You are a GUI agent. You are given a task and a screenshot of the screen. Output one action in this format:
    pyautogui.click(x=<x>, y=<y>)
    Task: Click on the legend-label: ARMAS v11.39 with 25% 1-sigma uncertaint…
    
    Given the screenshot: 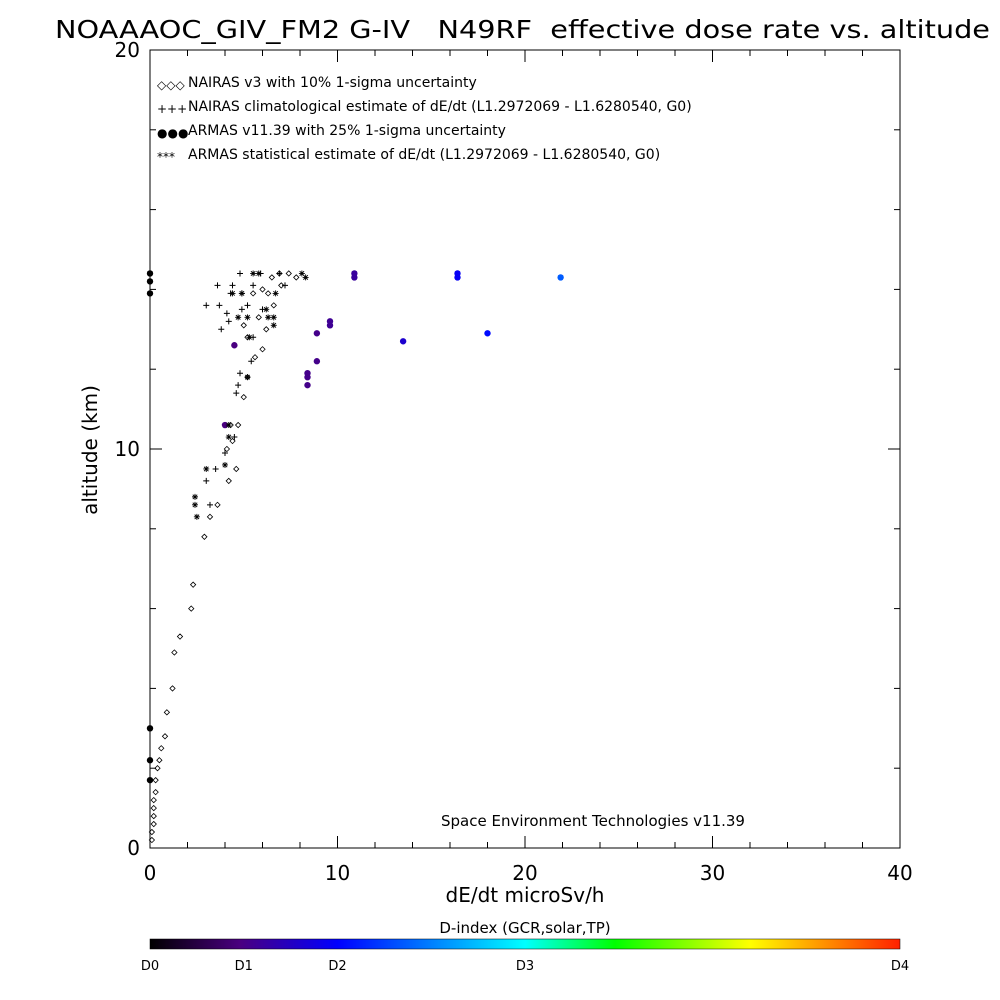 What is the action you would take?
    pyautogui.click(x=347, y=131)
    